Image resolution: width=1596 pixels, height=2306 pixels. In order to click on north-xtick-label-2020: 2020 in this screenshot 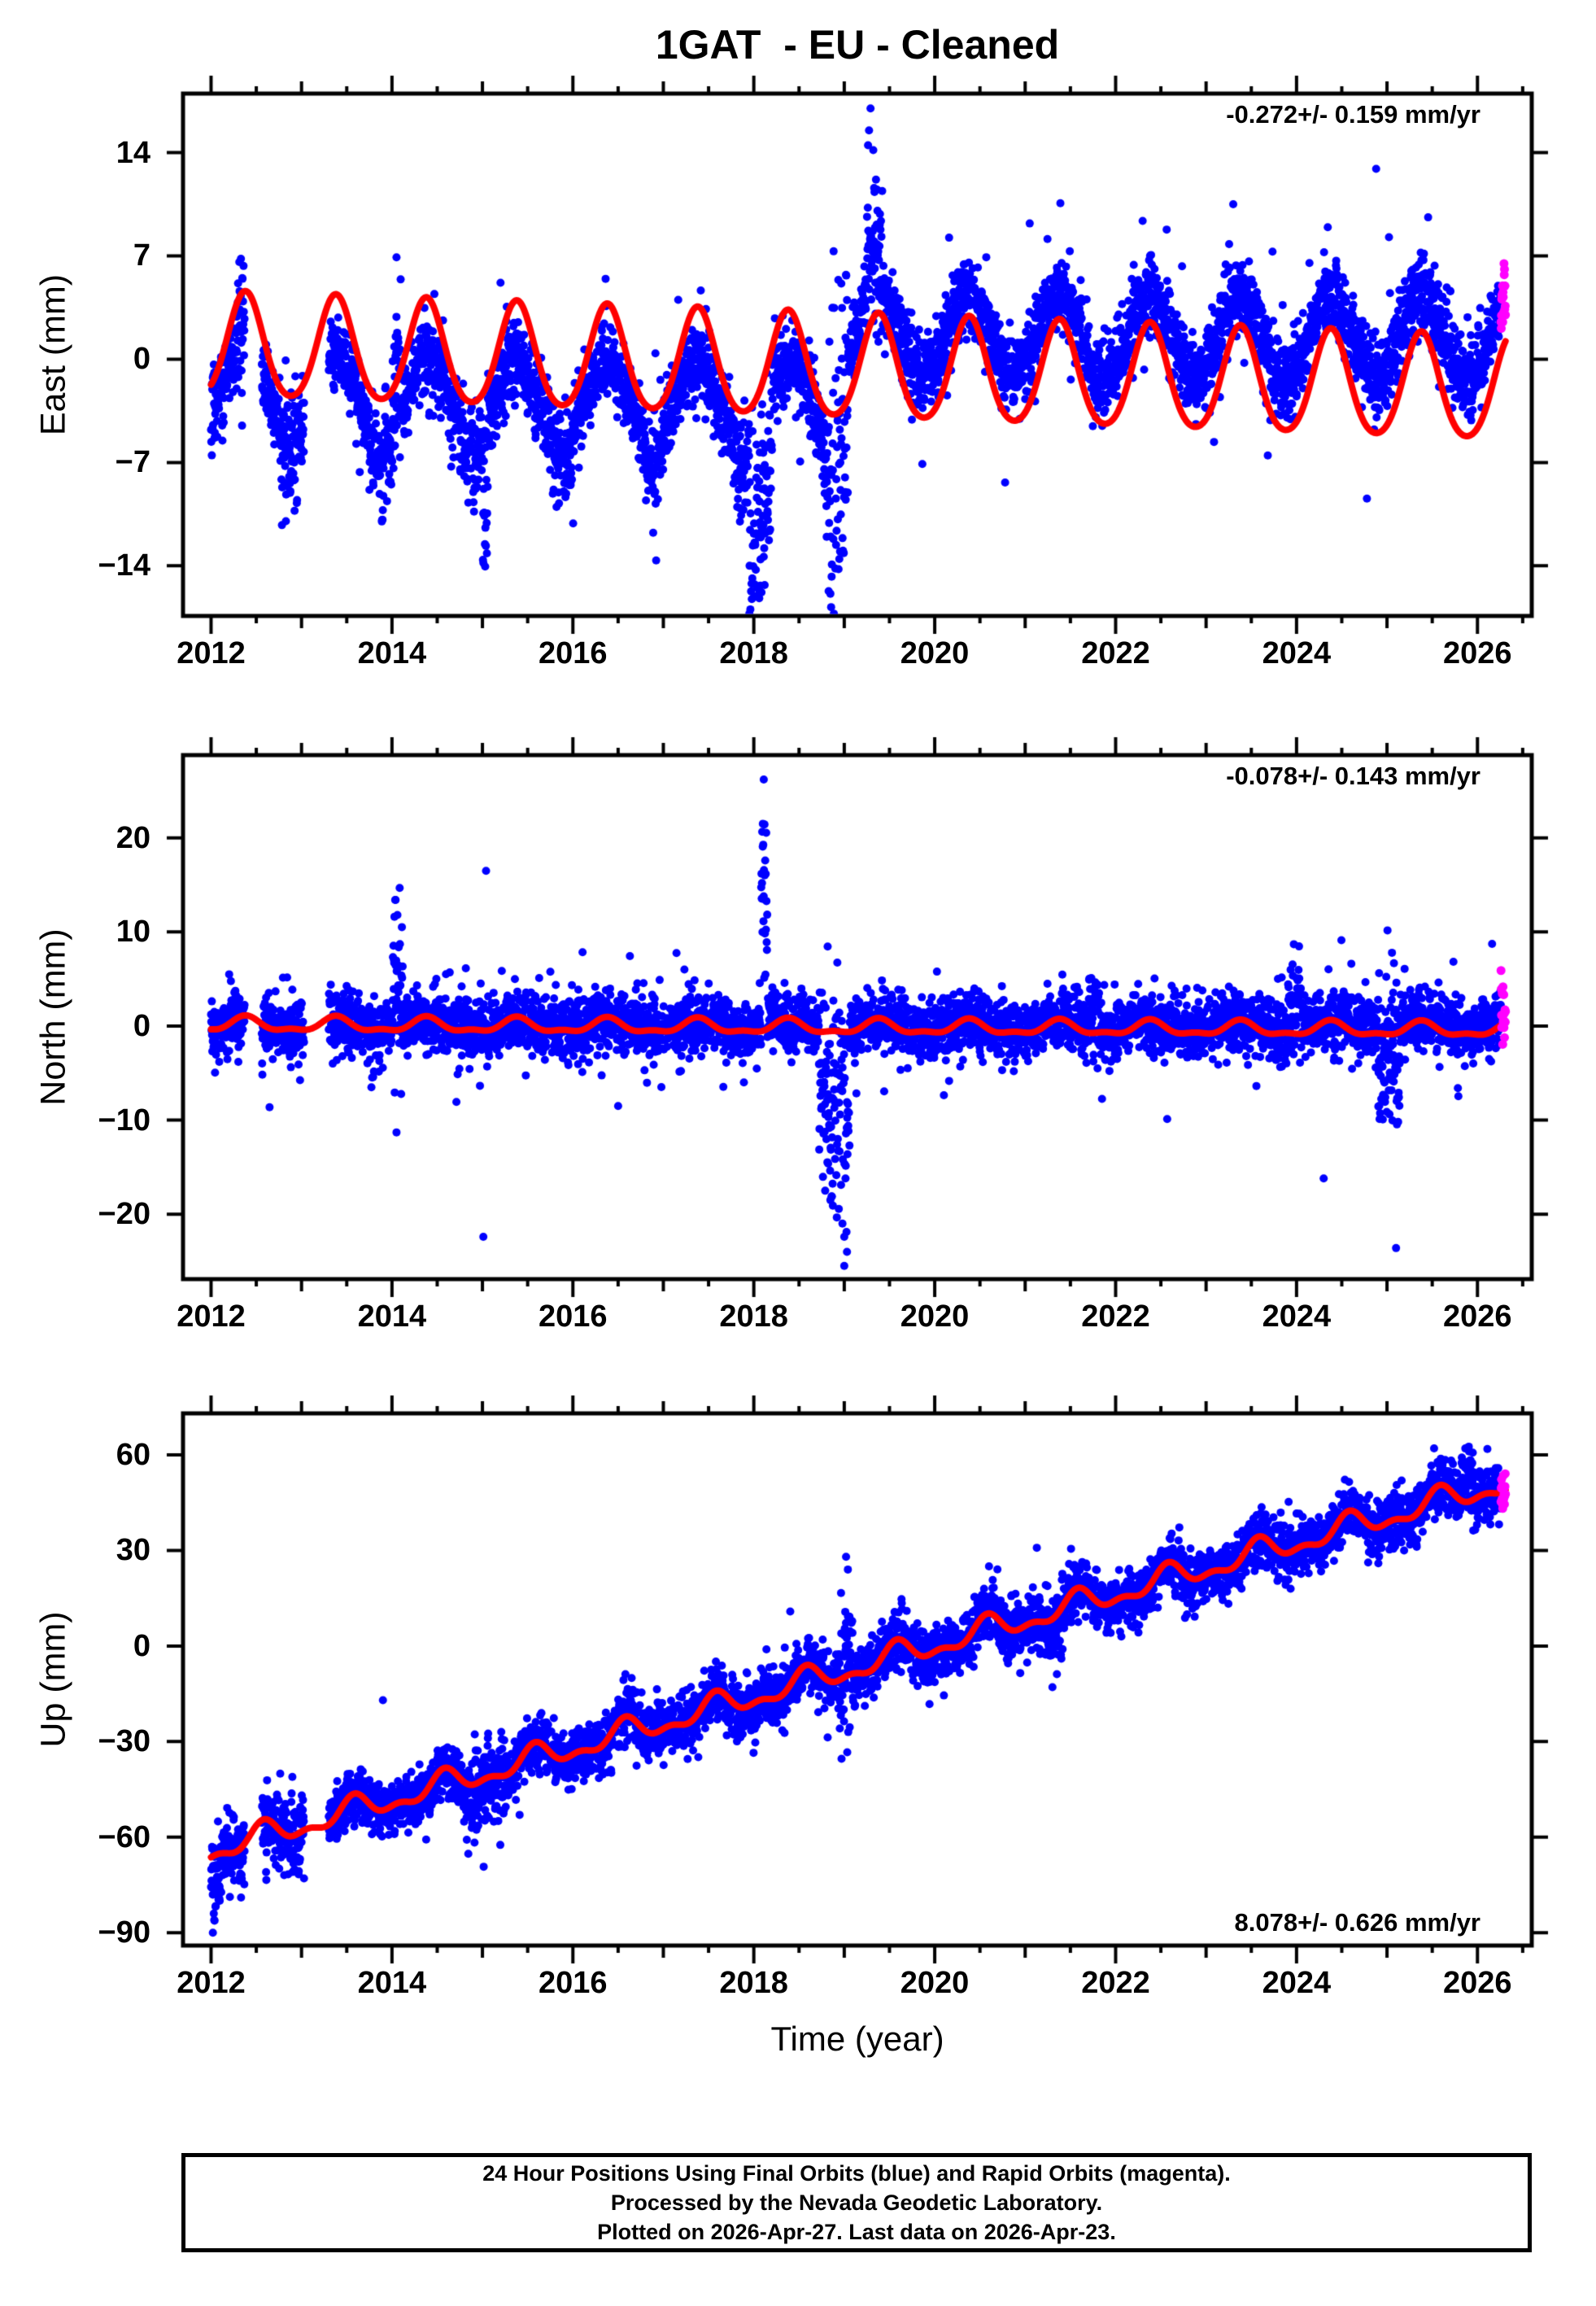, I will do `click(935, 1316)`.